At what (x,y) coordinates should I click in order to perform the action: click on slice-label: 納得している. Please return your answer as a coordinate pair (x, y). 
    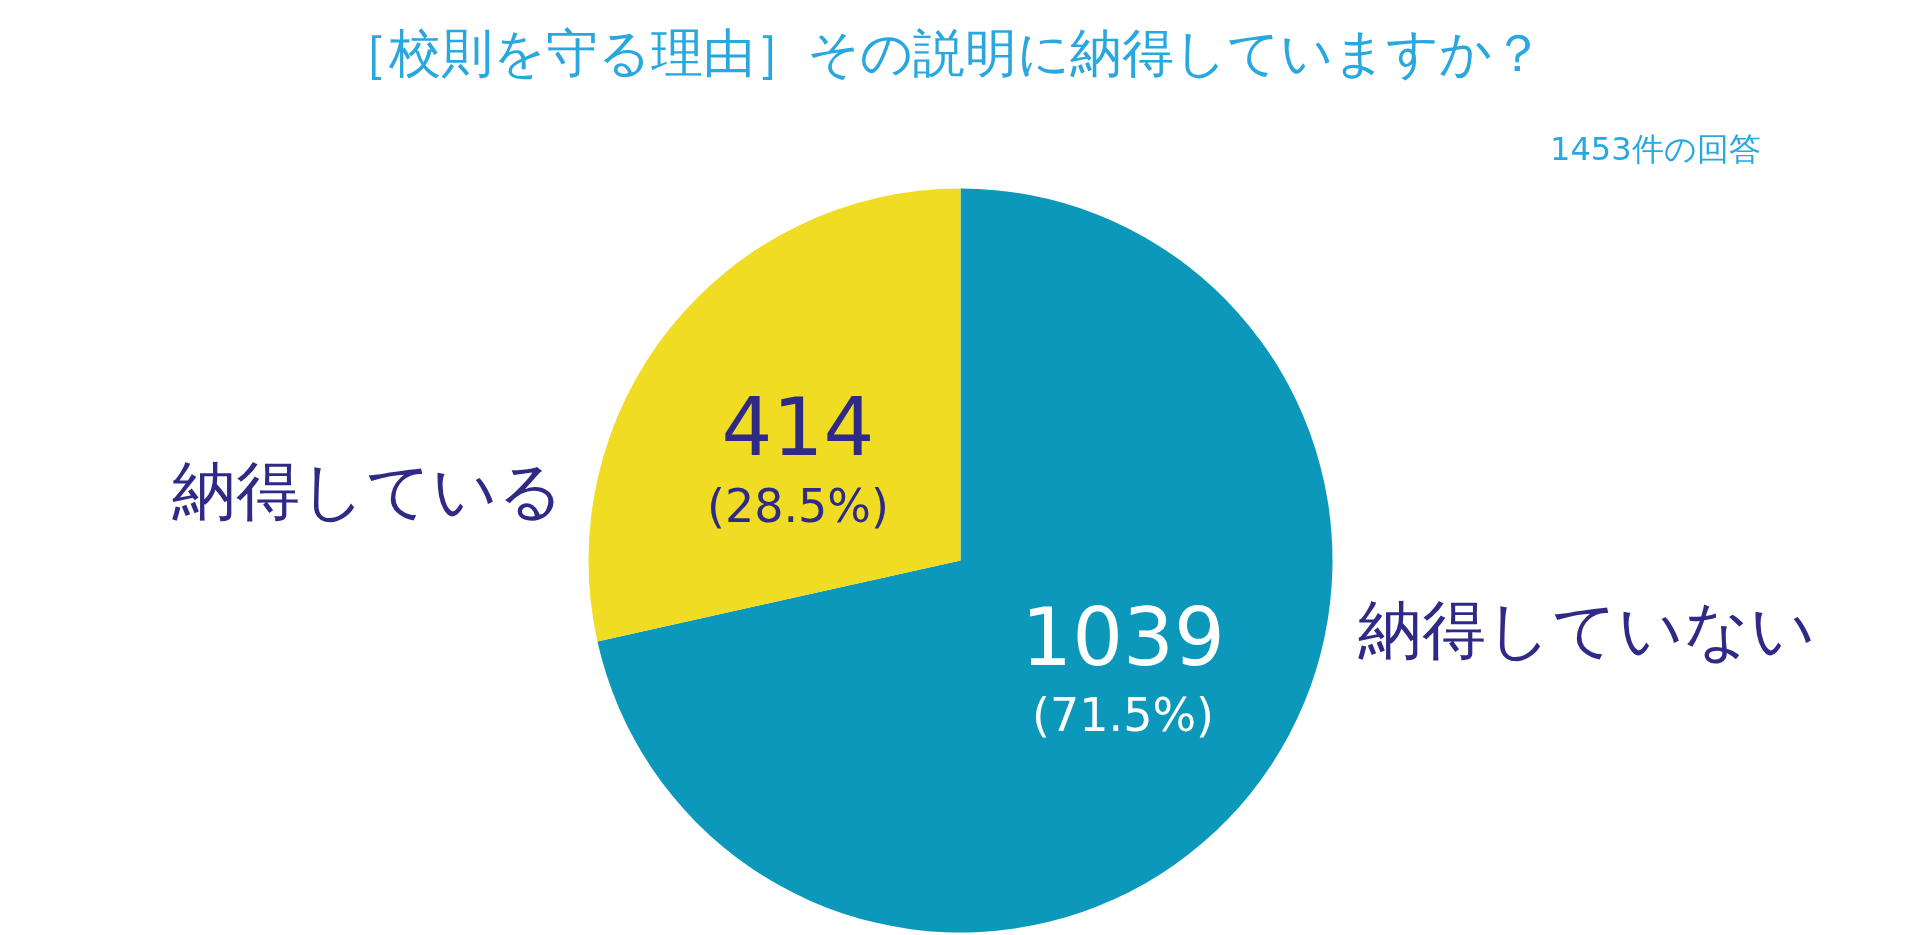
    Looking at the image, I should click on (367, 490).